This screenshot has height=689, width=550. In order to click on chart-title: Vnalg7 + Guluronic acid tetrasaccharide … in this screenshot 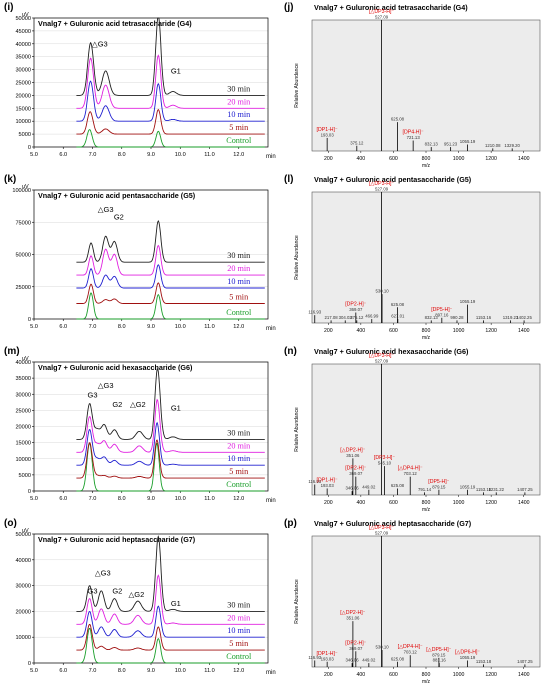, I will do `click(115, 23)`.